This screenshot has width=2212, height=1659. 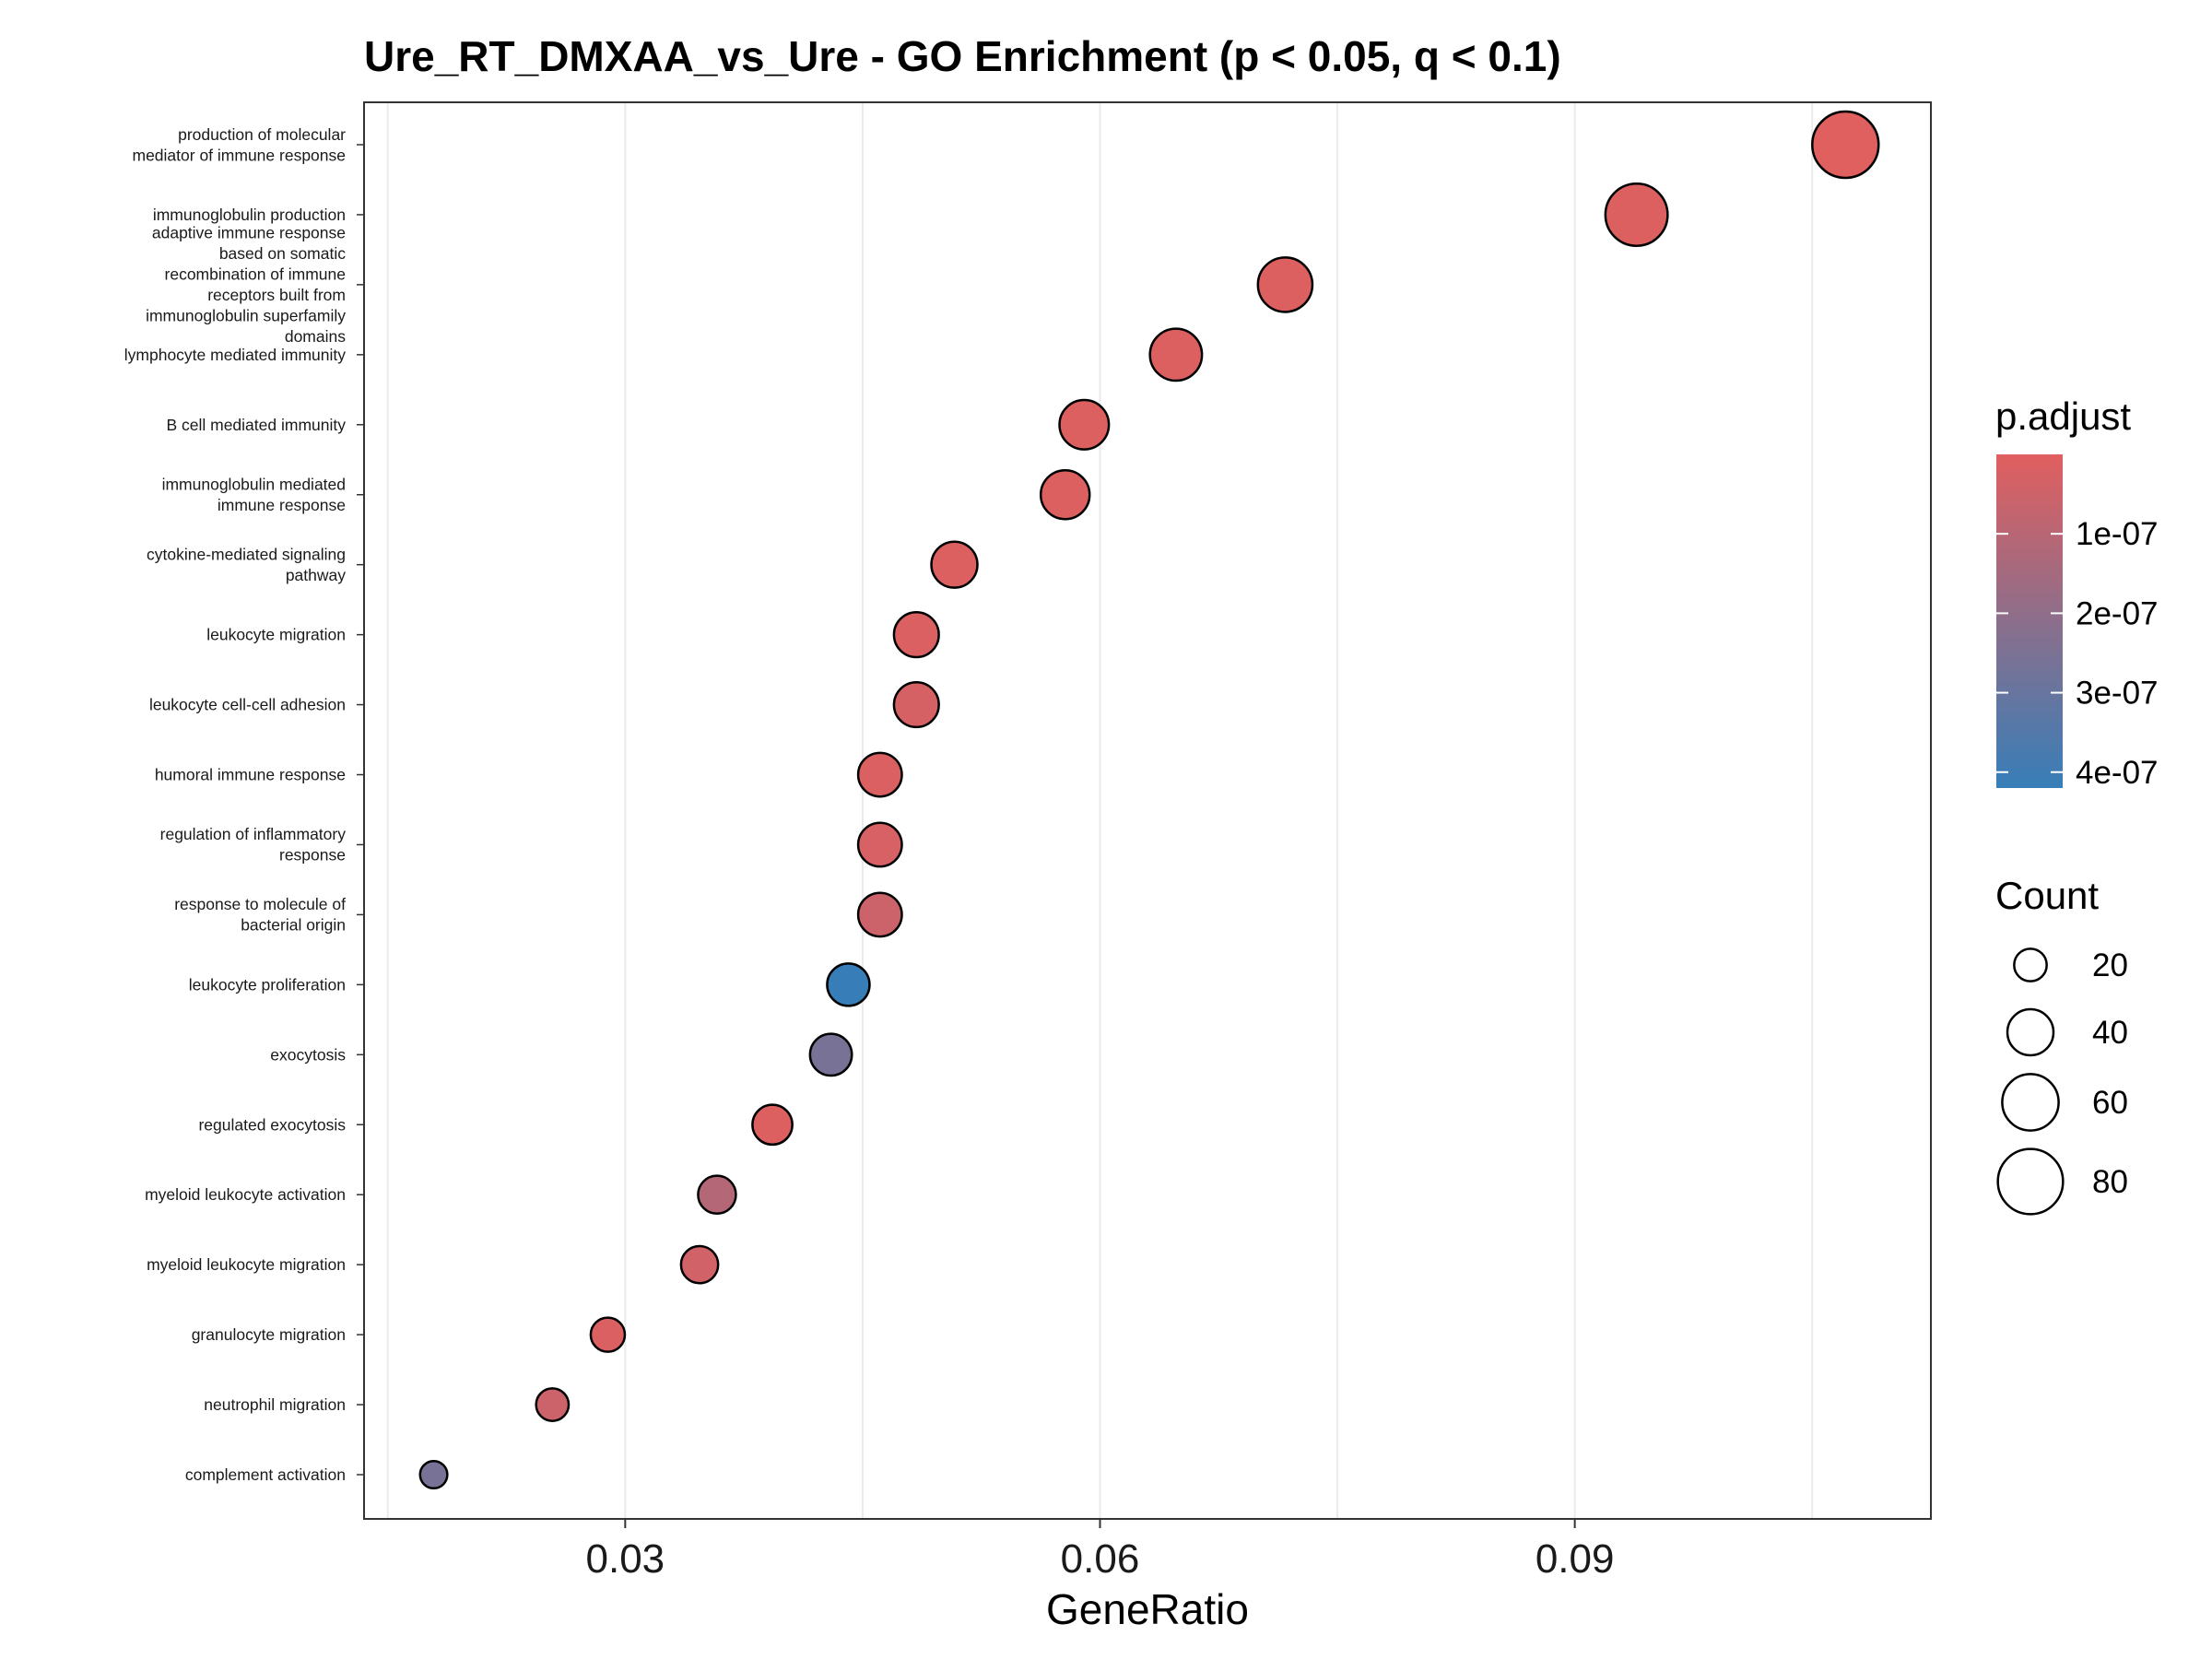 I want to click on y-tick-label: cytokine-mediated signaling pathway, so click(x=246, y=564).